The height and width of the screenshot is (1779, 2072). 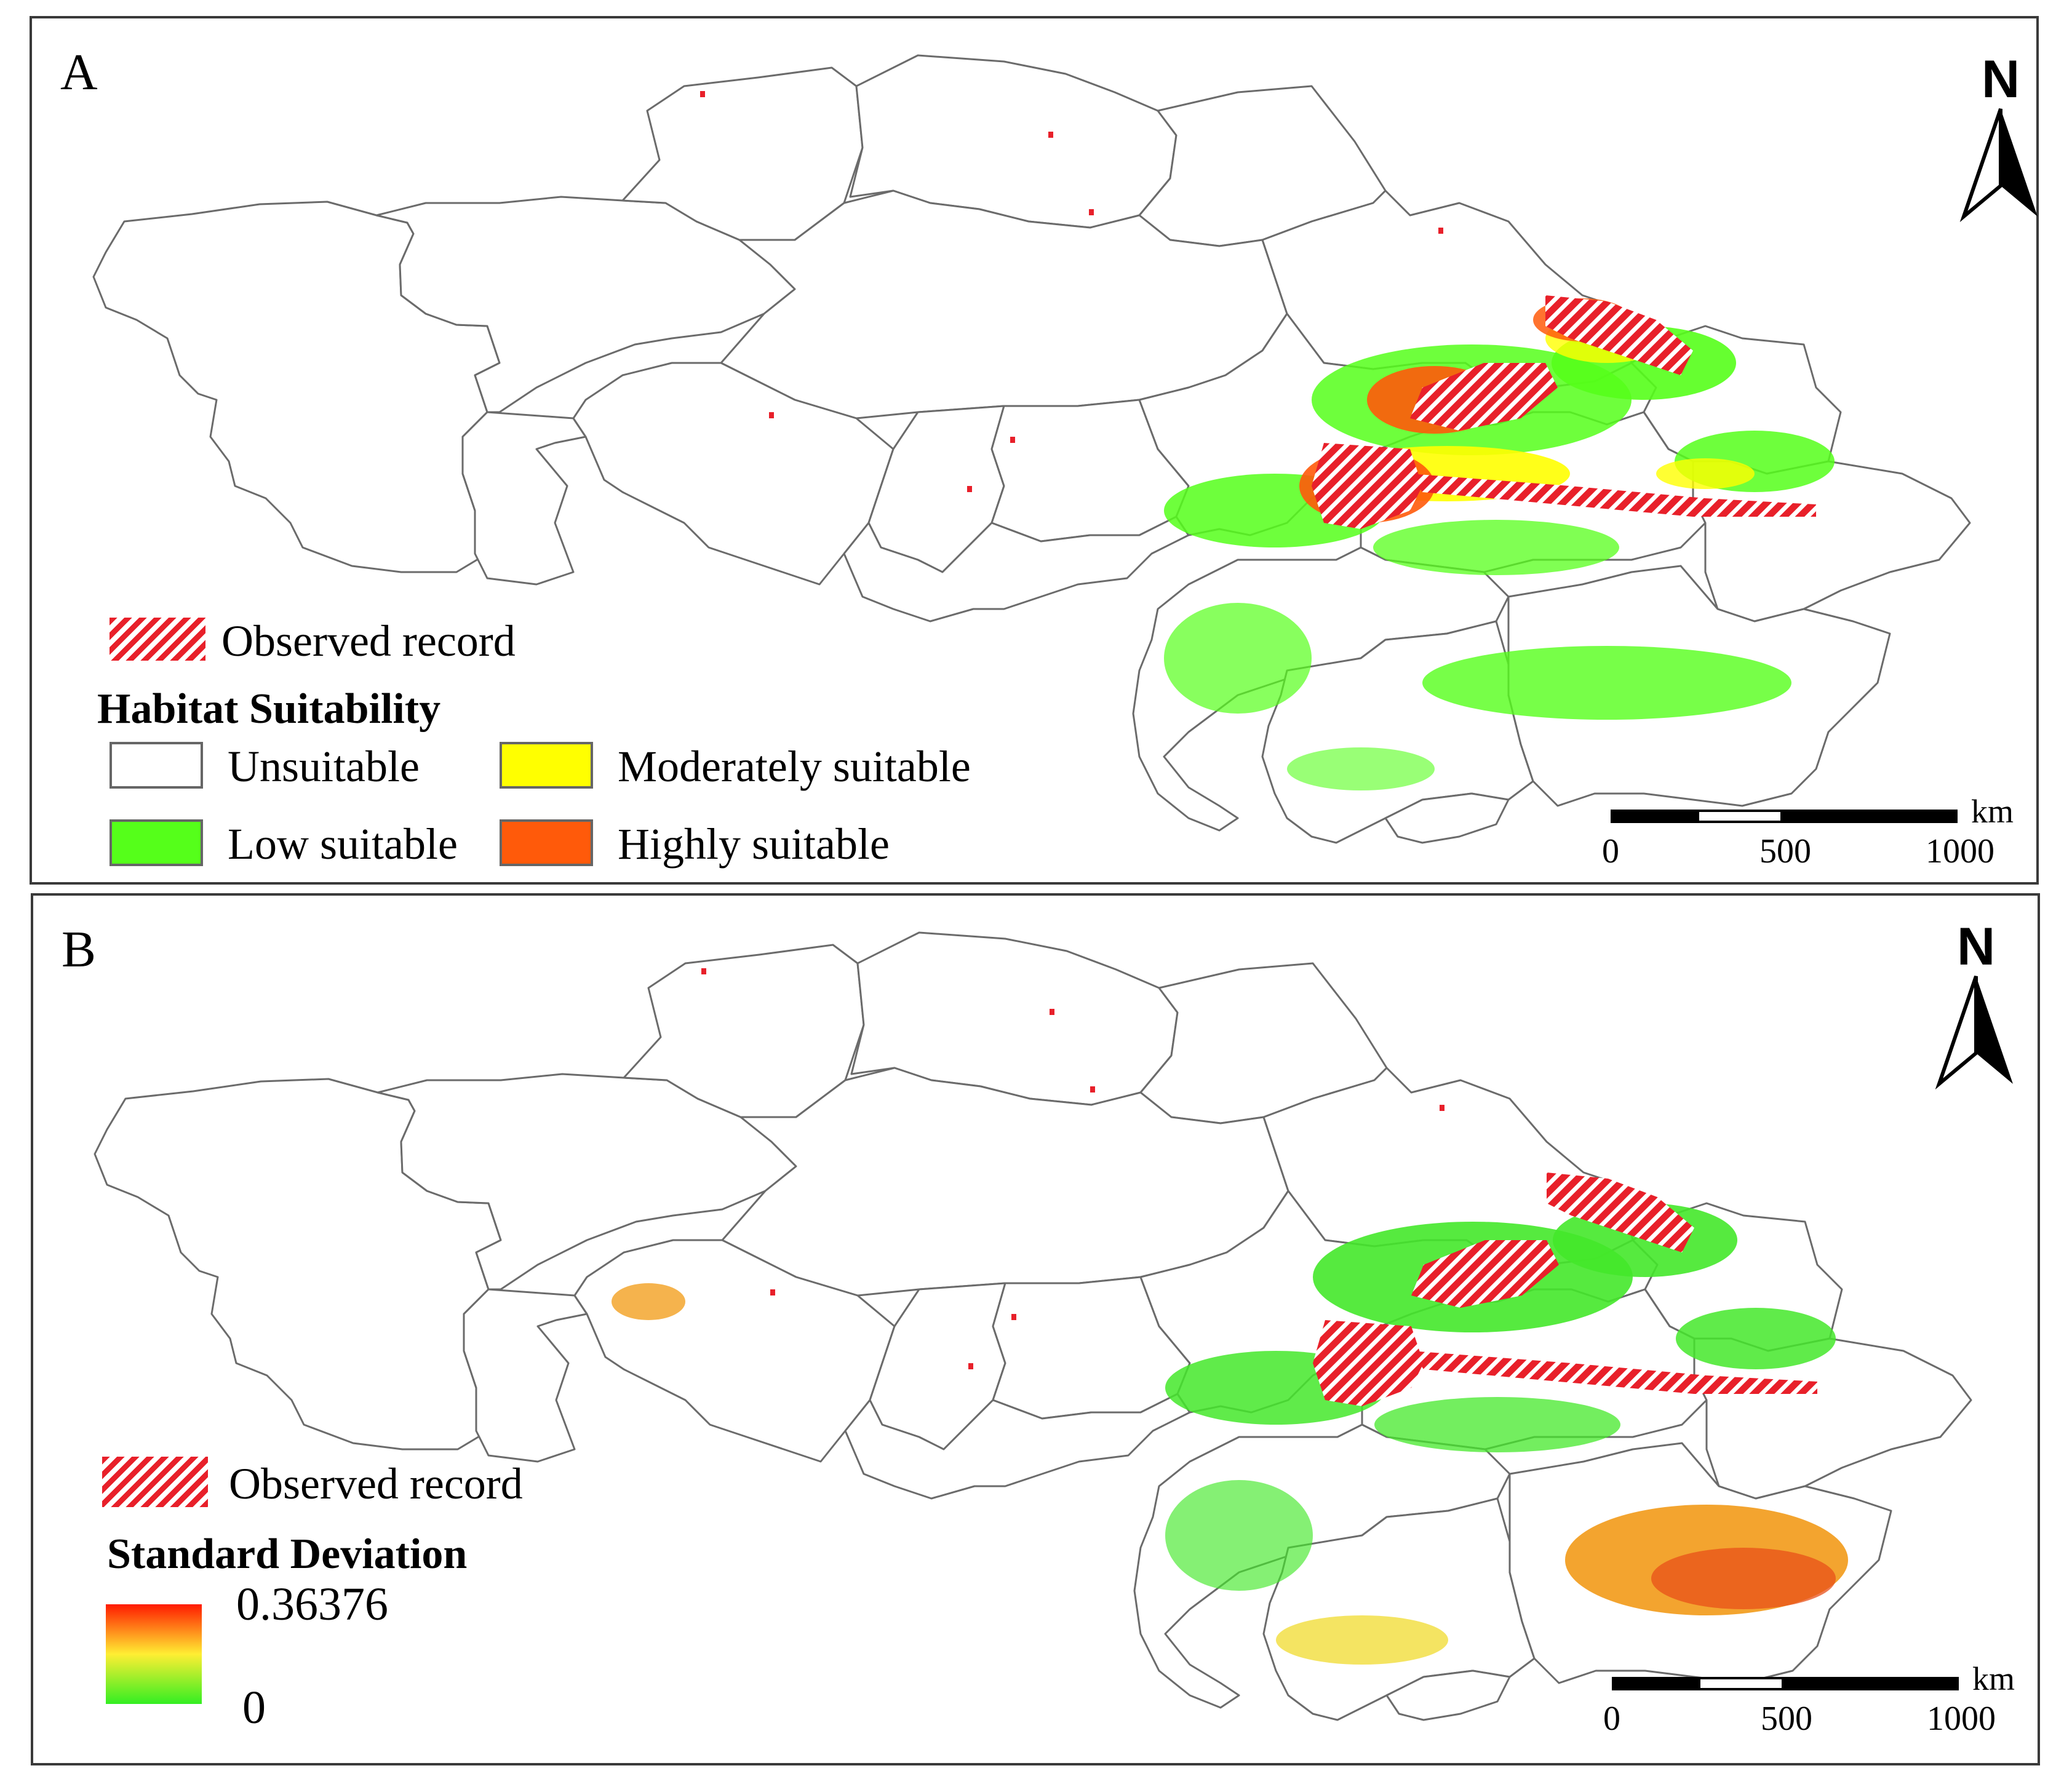 I want to click on legend-title: Habitat Suitability, so click(x=269, y=709).